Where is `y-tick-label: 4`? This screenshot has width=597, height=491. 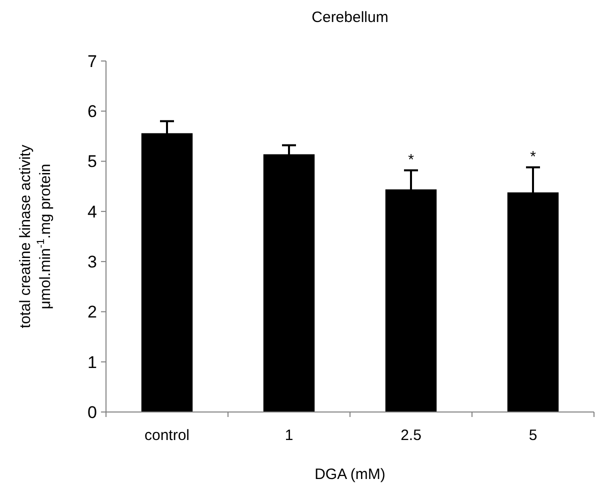 y-tick-label: 4 is located at coordinates (92, 212).